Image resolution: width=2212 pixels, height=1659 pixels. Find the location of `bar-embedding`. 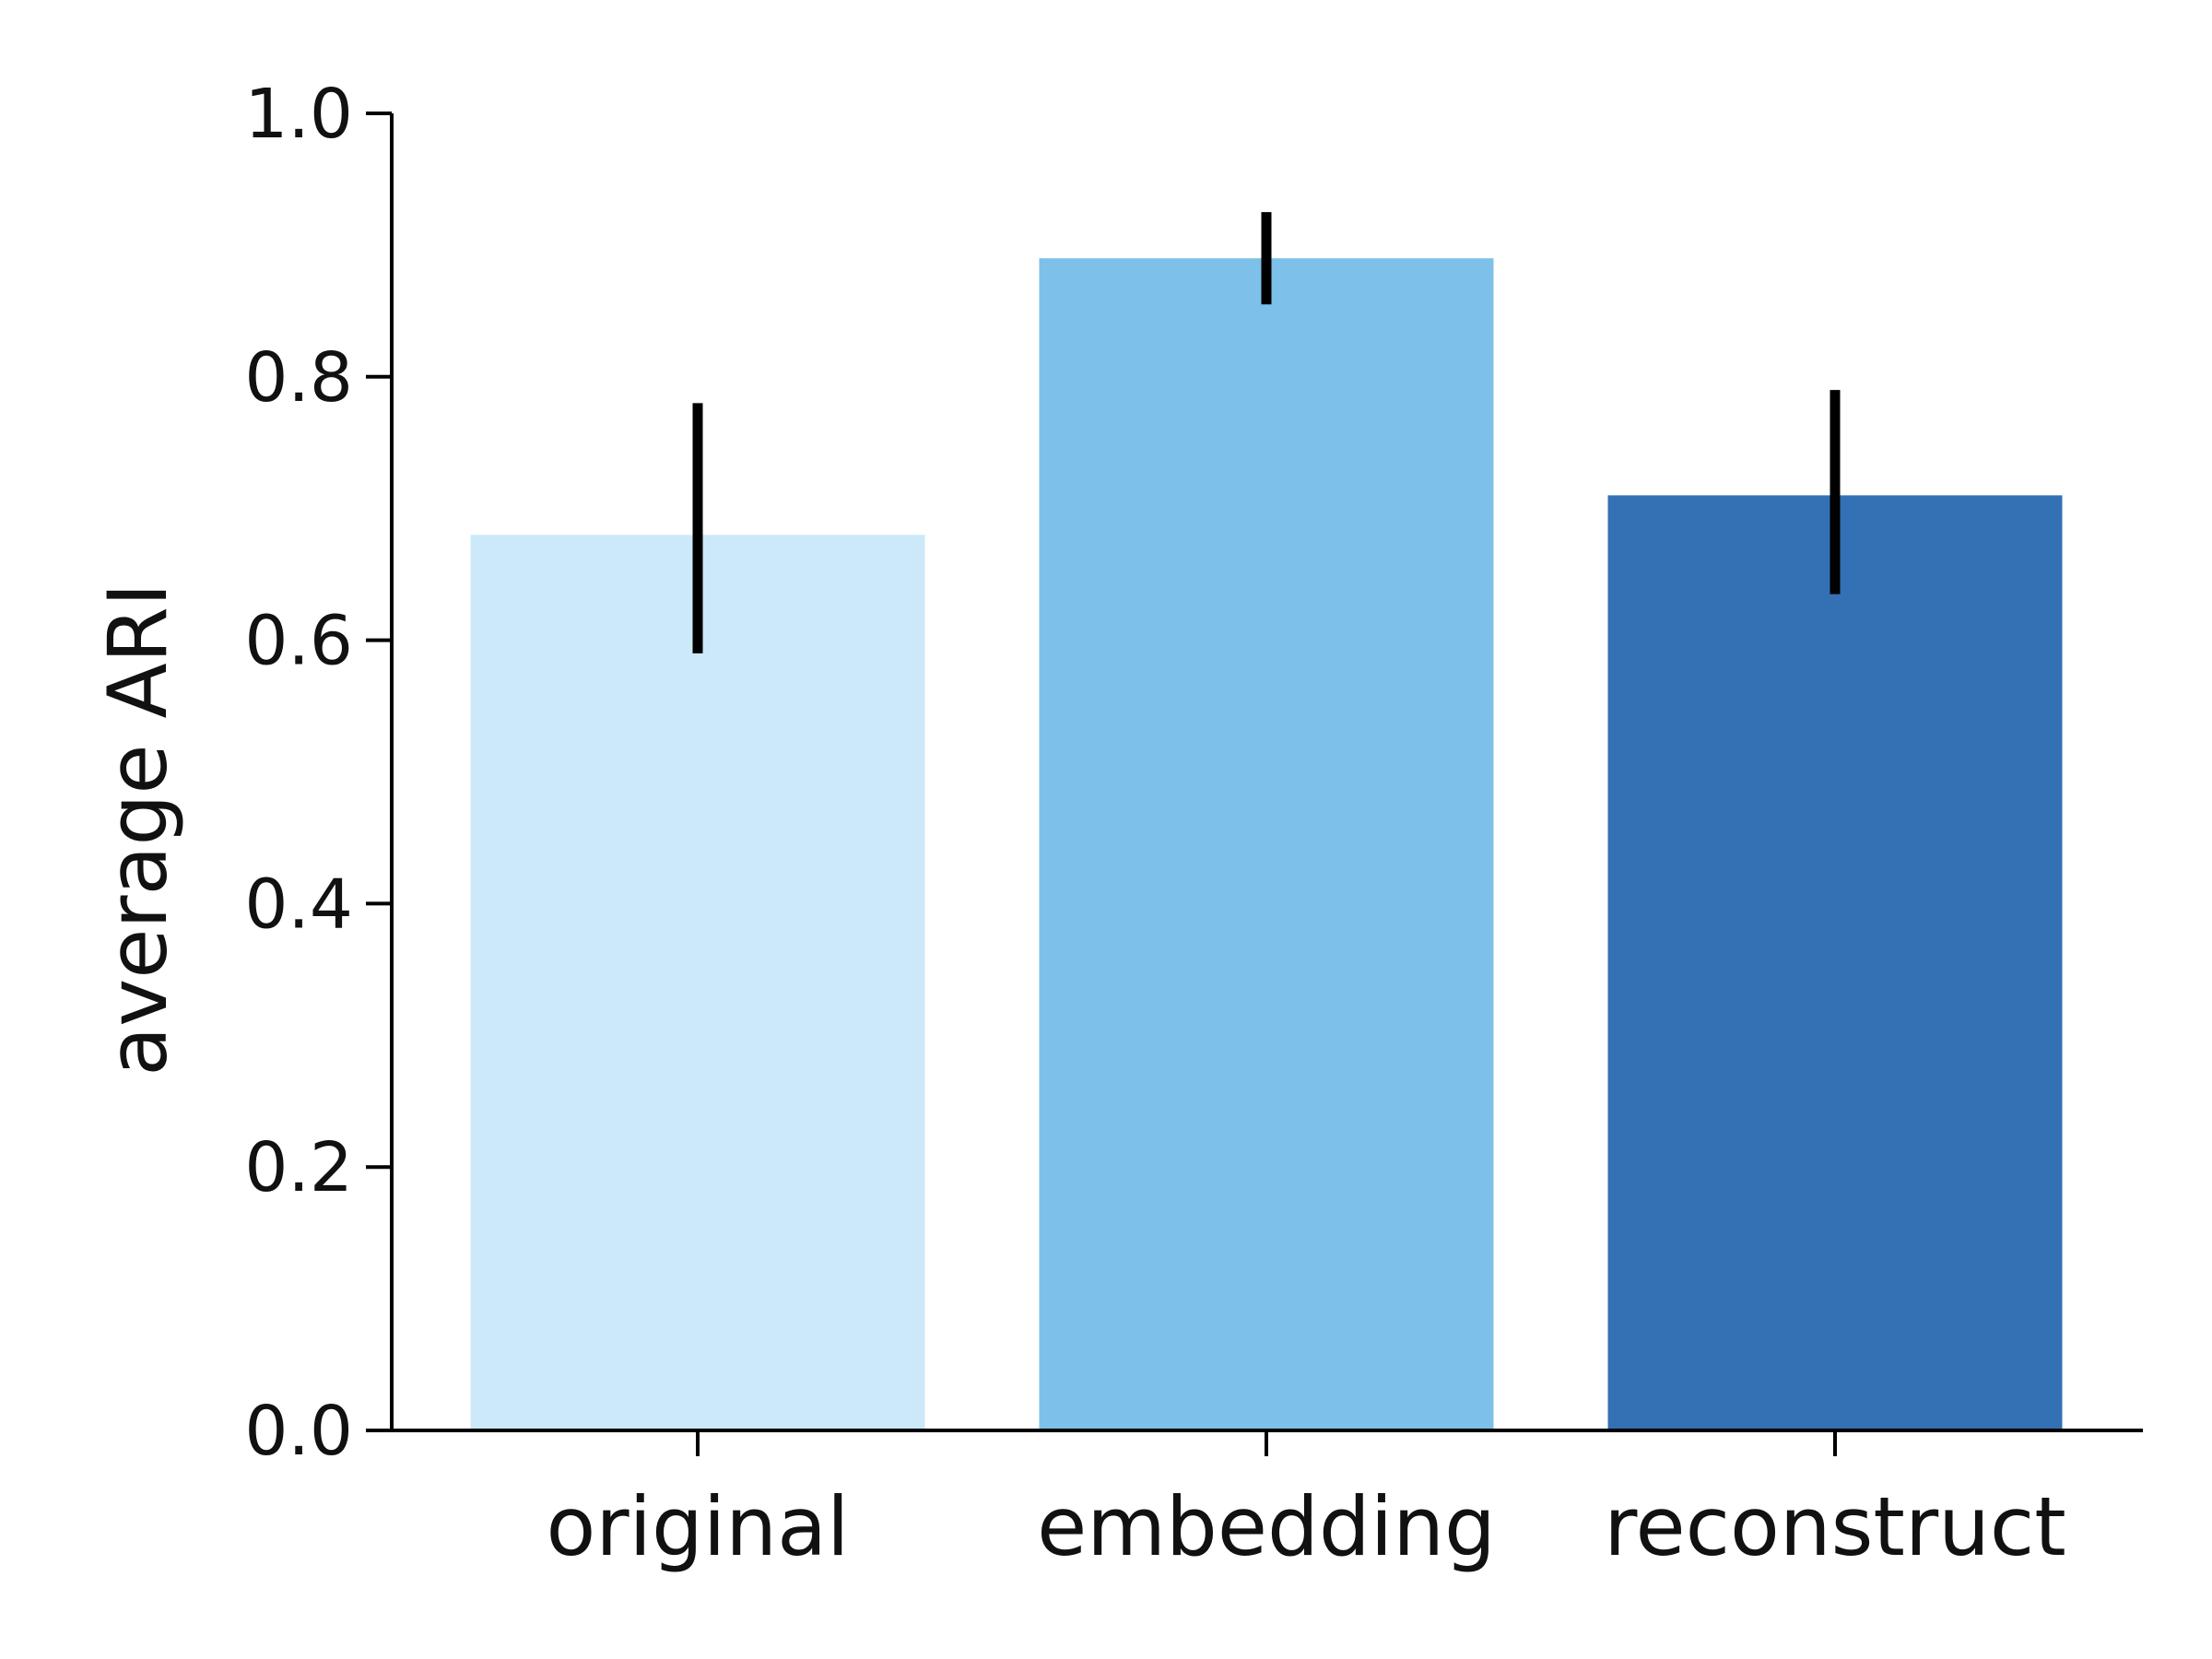

bar-embedding is located at coordinates (1266, 844).